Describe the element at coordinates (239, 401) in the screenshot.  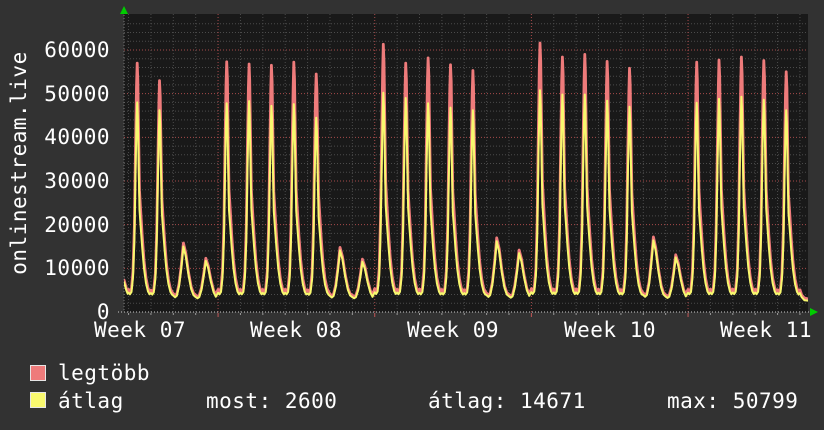
I see `stat-most-label: most:` at that location.